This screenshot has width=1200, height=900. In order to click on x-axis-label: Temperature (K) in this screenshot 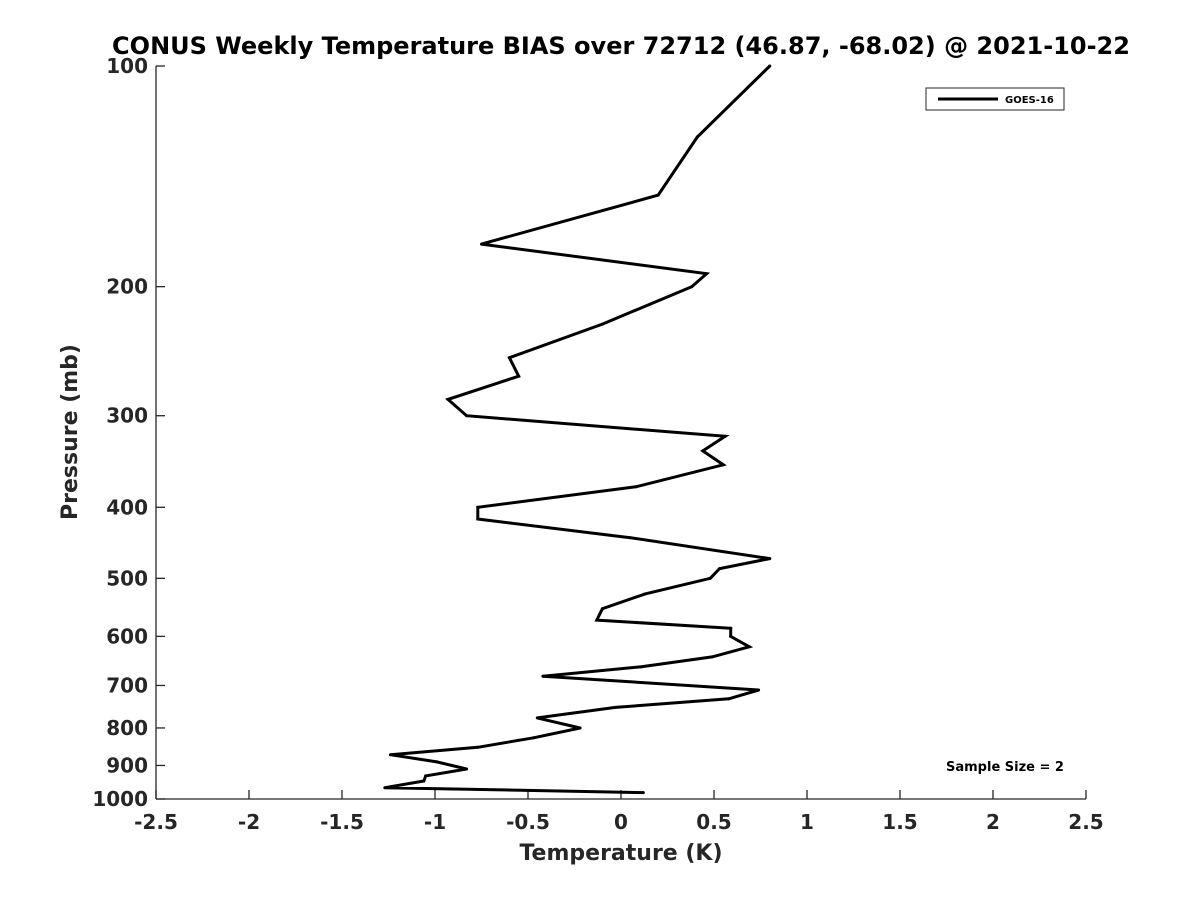, I will do `click(620, 853)`.